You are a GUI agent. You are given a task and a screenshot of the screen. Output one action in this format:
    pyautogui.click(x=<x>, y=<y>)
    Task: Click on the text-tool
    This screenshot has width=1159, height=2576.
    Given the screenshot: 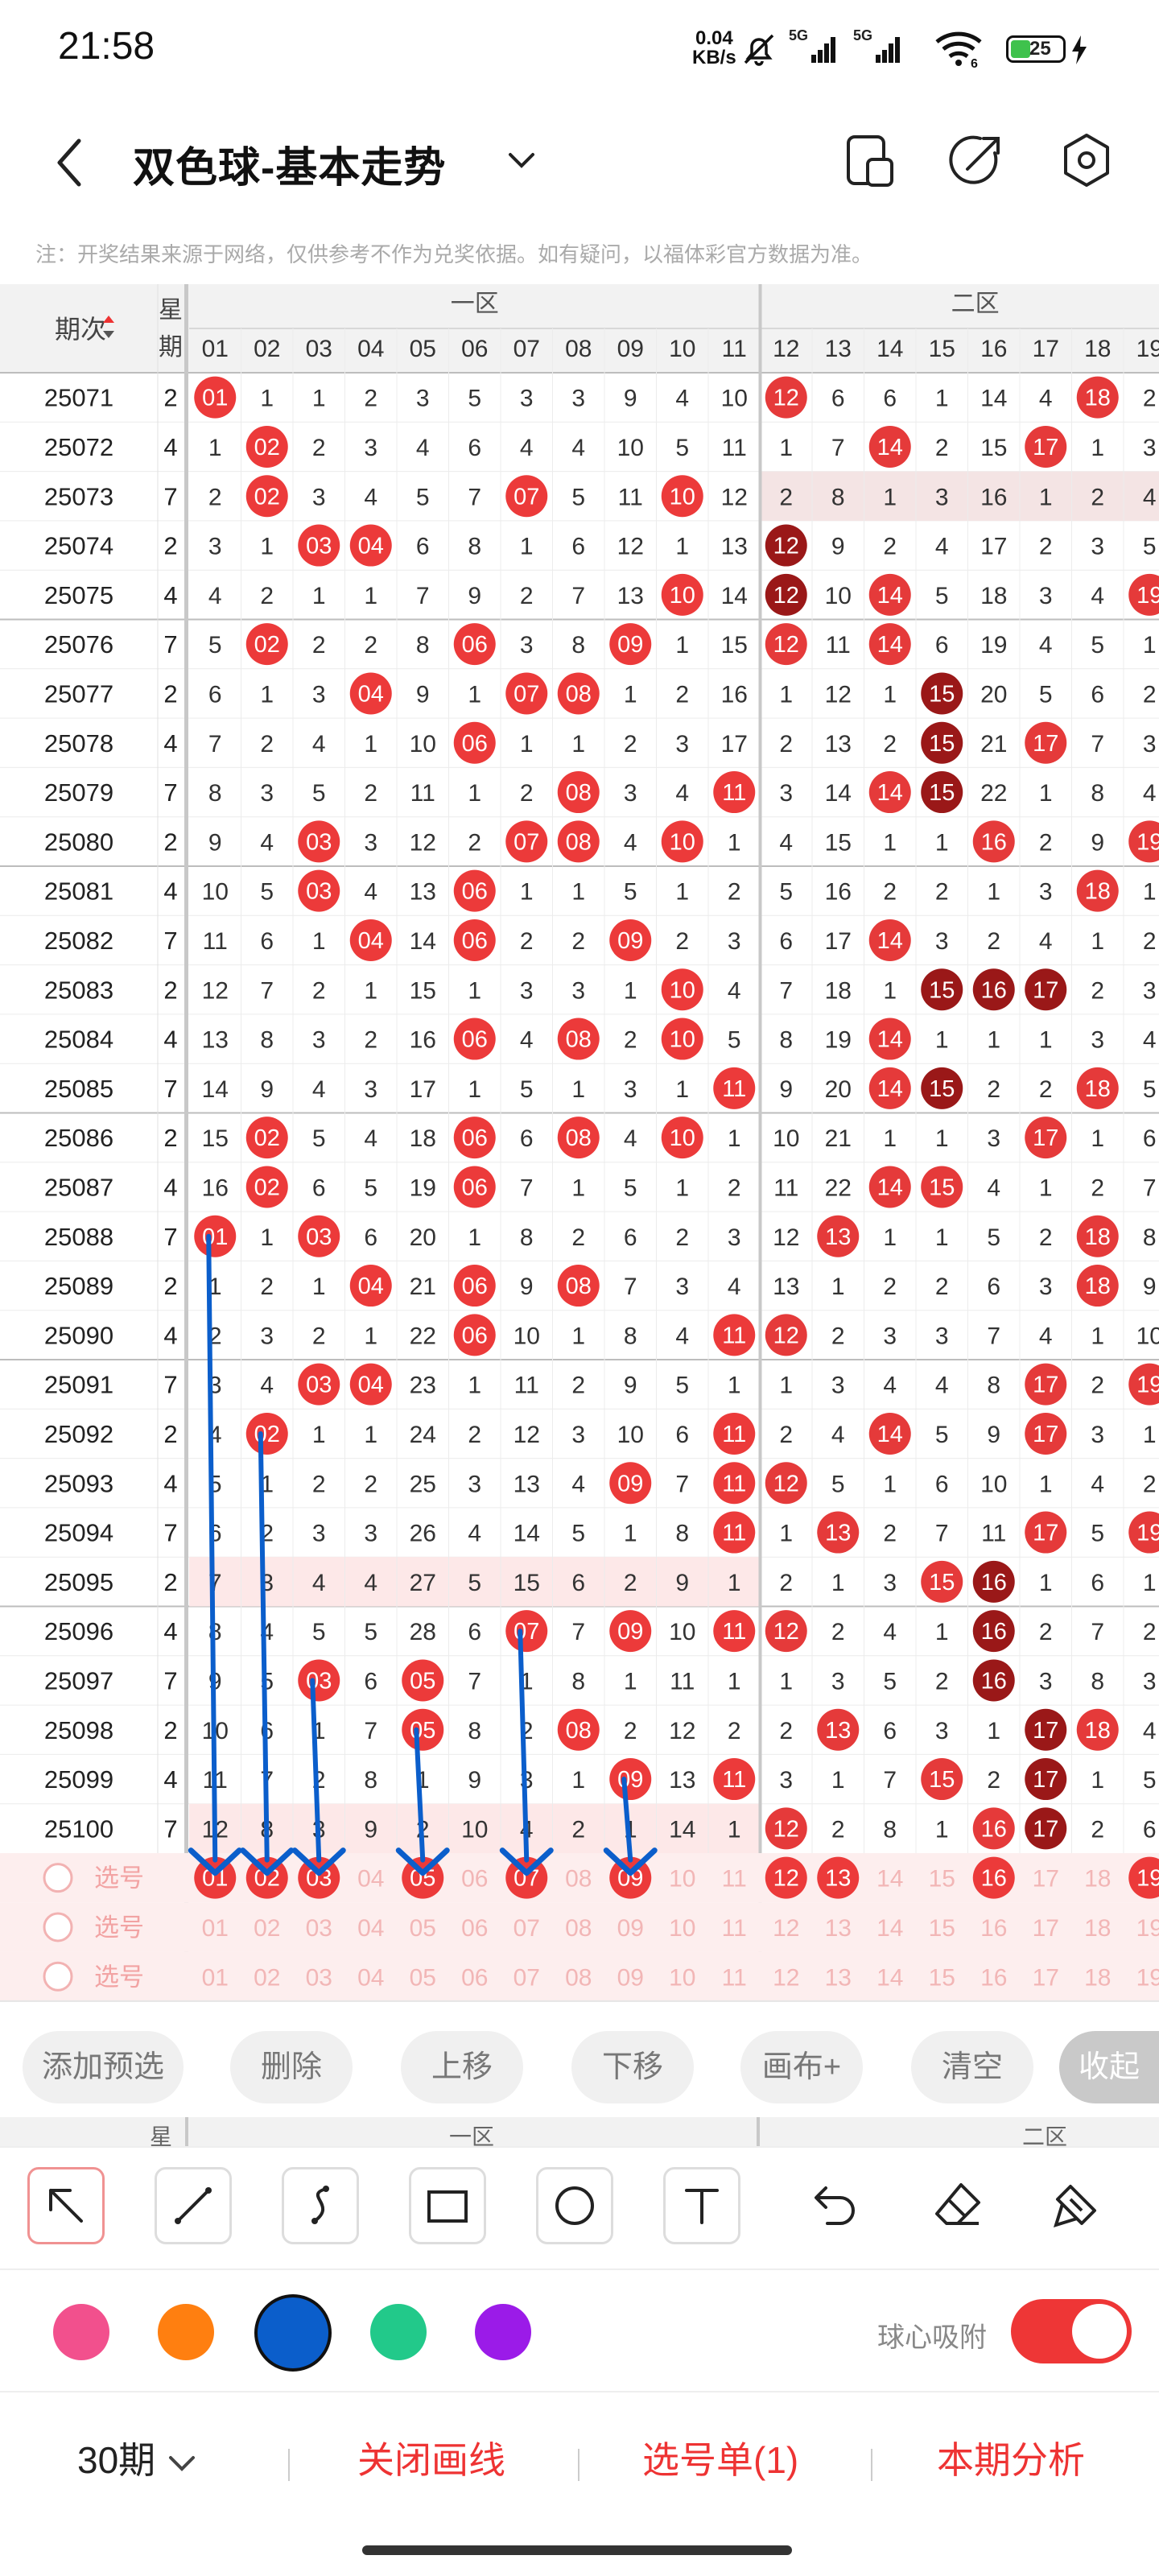 What is the action you would take?
    pyautogui.click(x=701, y=2205)
    